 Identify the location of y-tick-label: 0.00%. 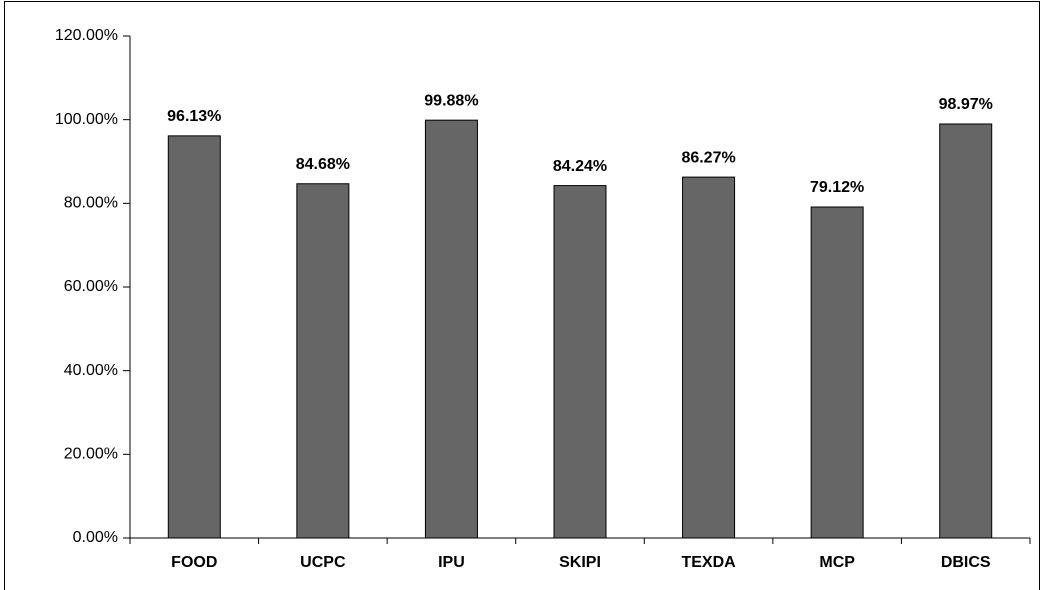
(95, 537).